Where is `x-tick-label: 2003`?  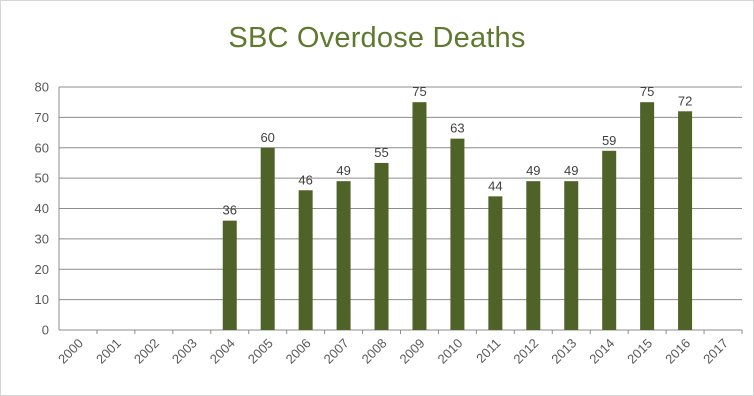
x-tick-label: 2003 is located at coordinates (184, 351).